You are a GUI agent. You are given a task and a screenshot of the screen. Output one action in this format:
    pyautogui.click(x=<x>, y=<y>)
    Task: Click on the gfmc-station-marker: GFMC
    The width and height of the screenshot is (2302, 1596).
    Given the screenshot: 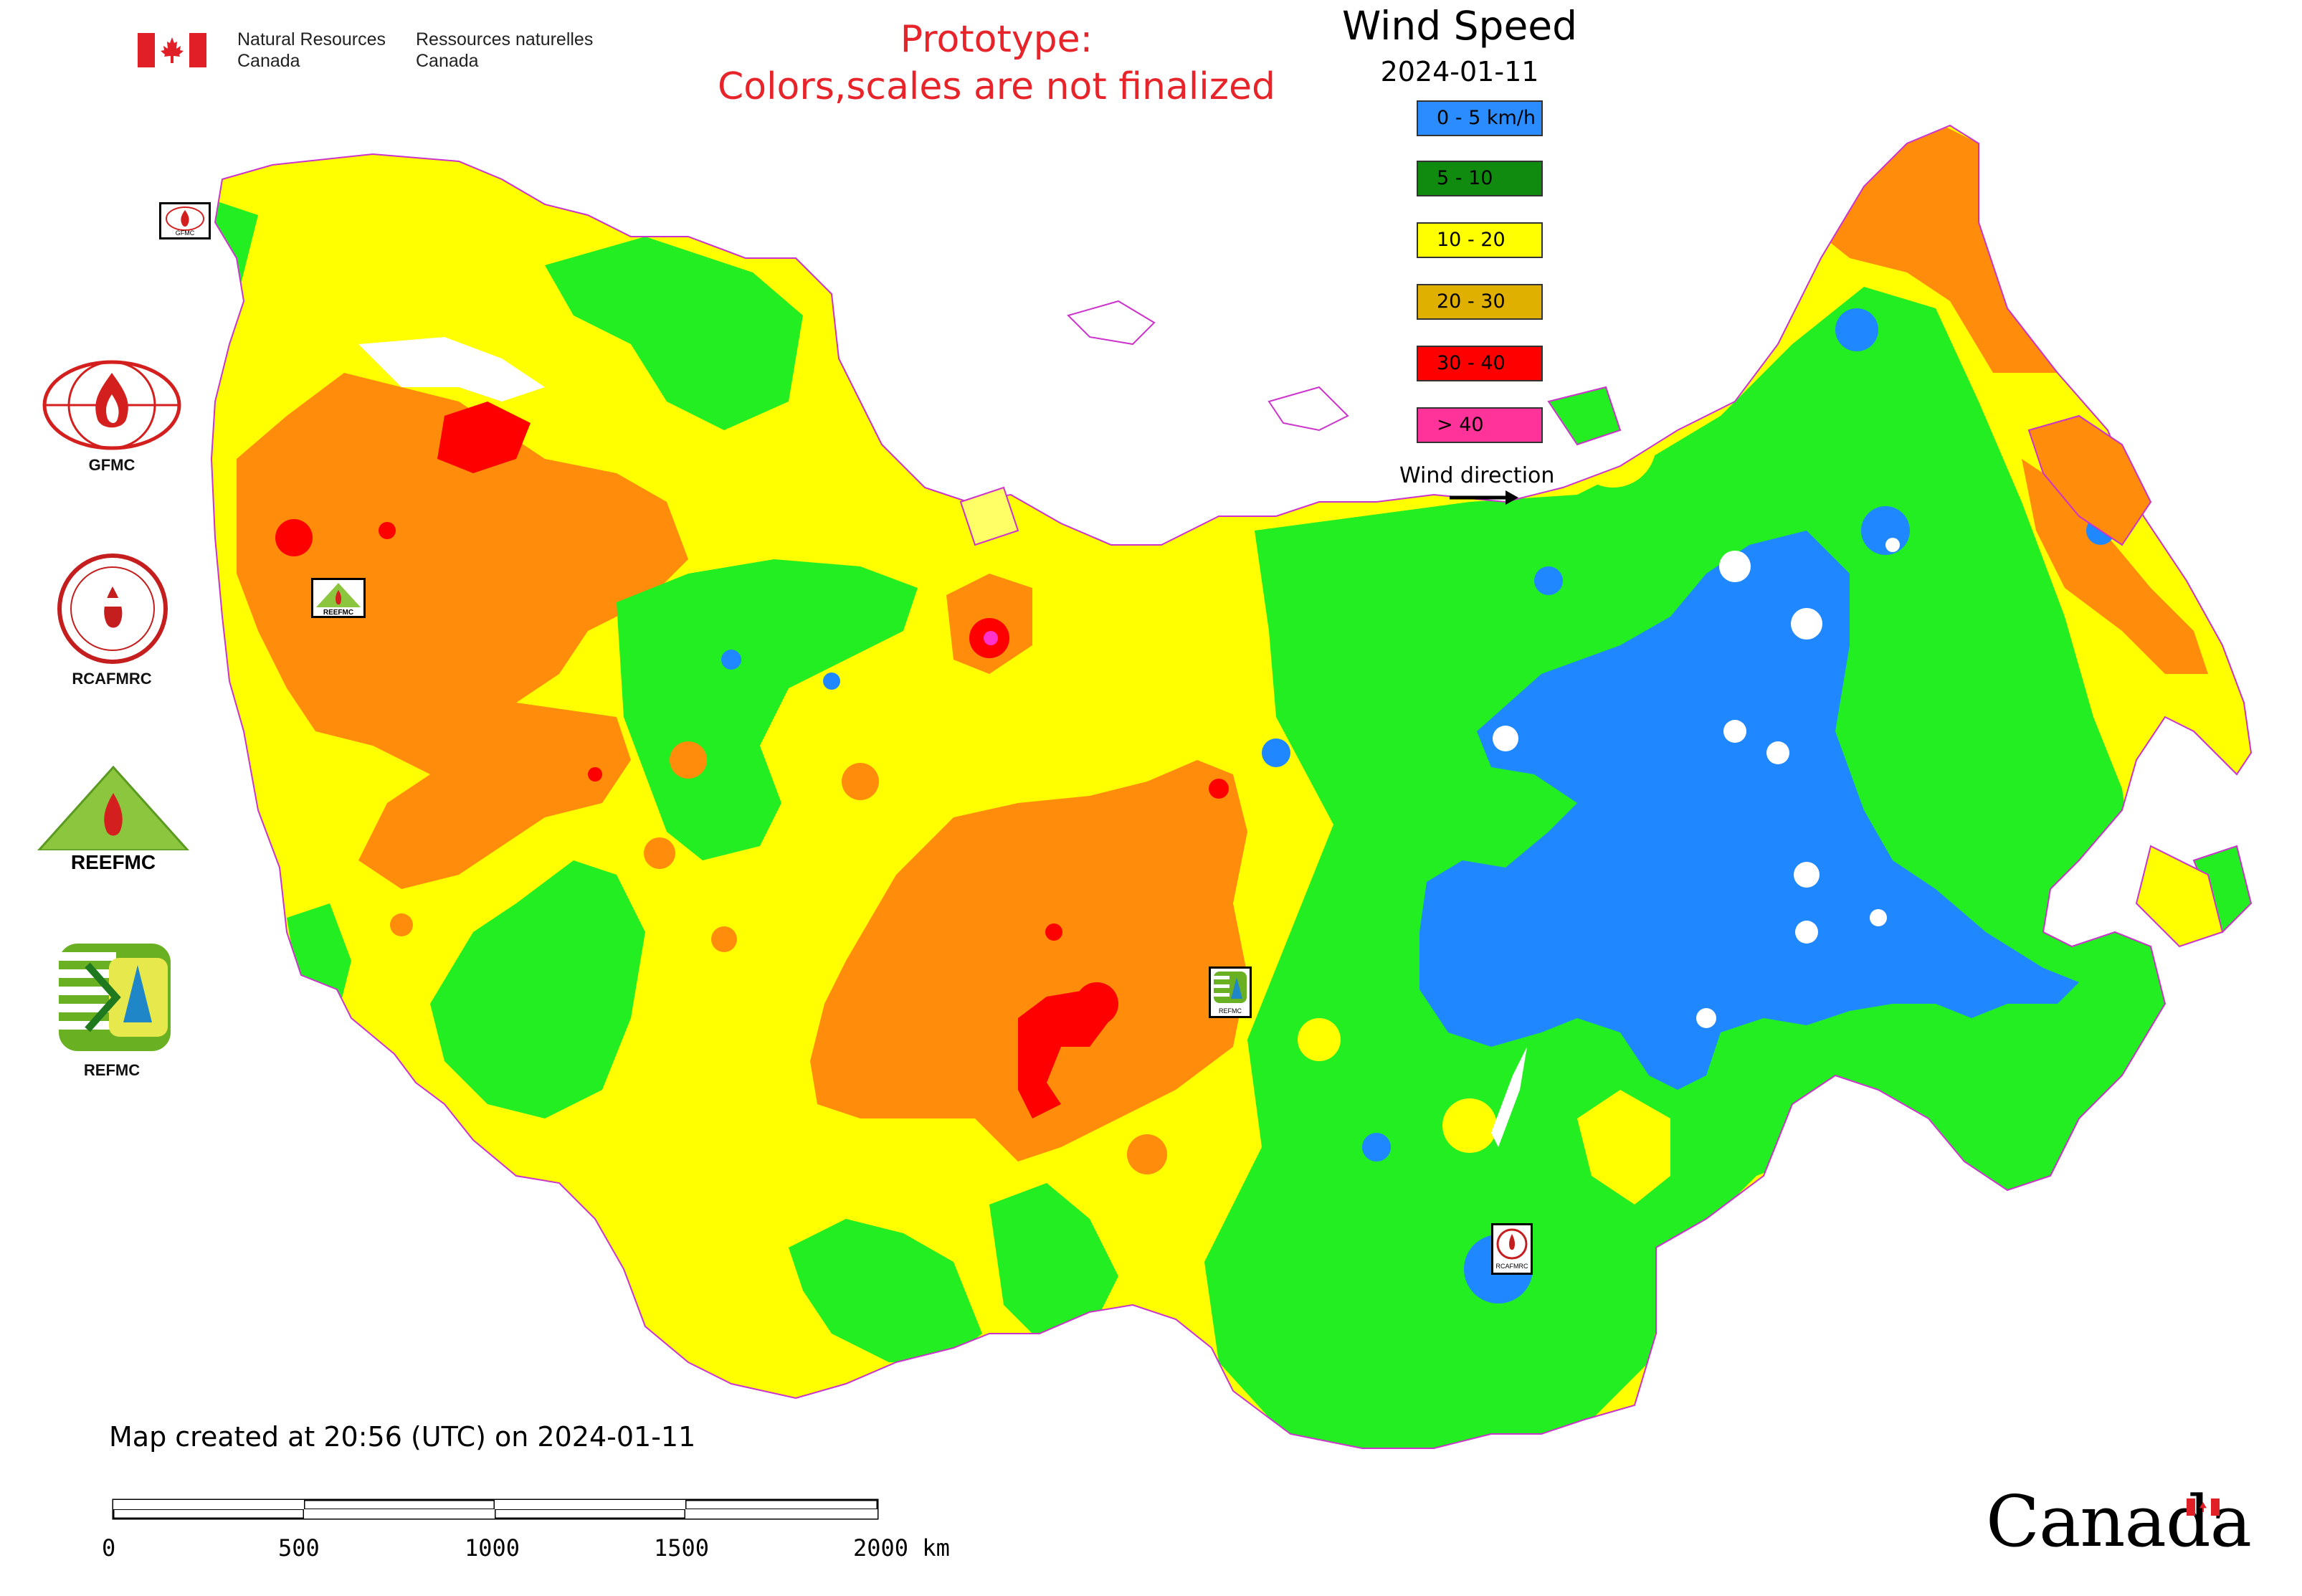 What is the action you would take?
    pyautogui.click(x=185, y=220)
    